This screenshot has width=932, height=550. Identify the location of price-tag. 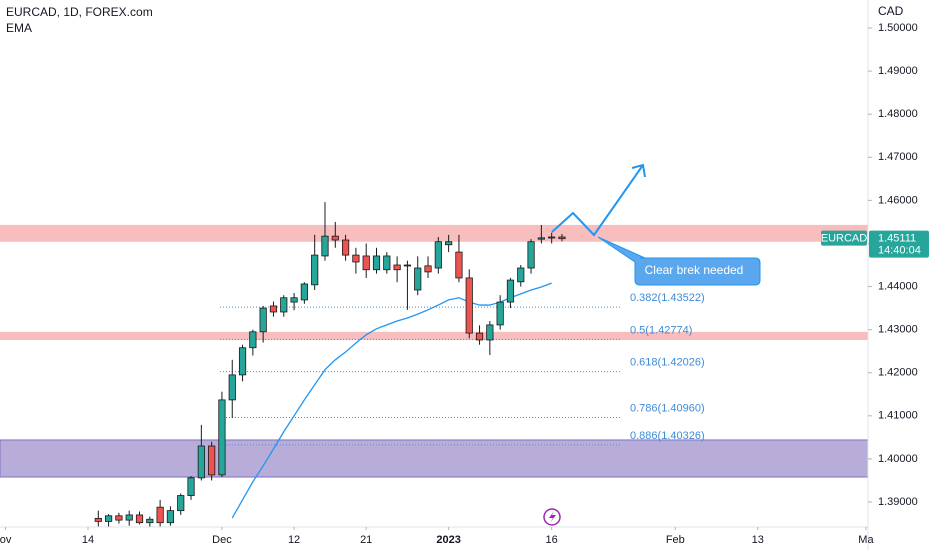
(899, 244).